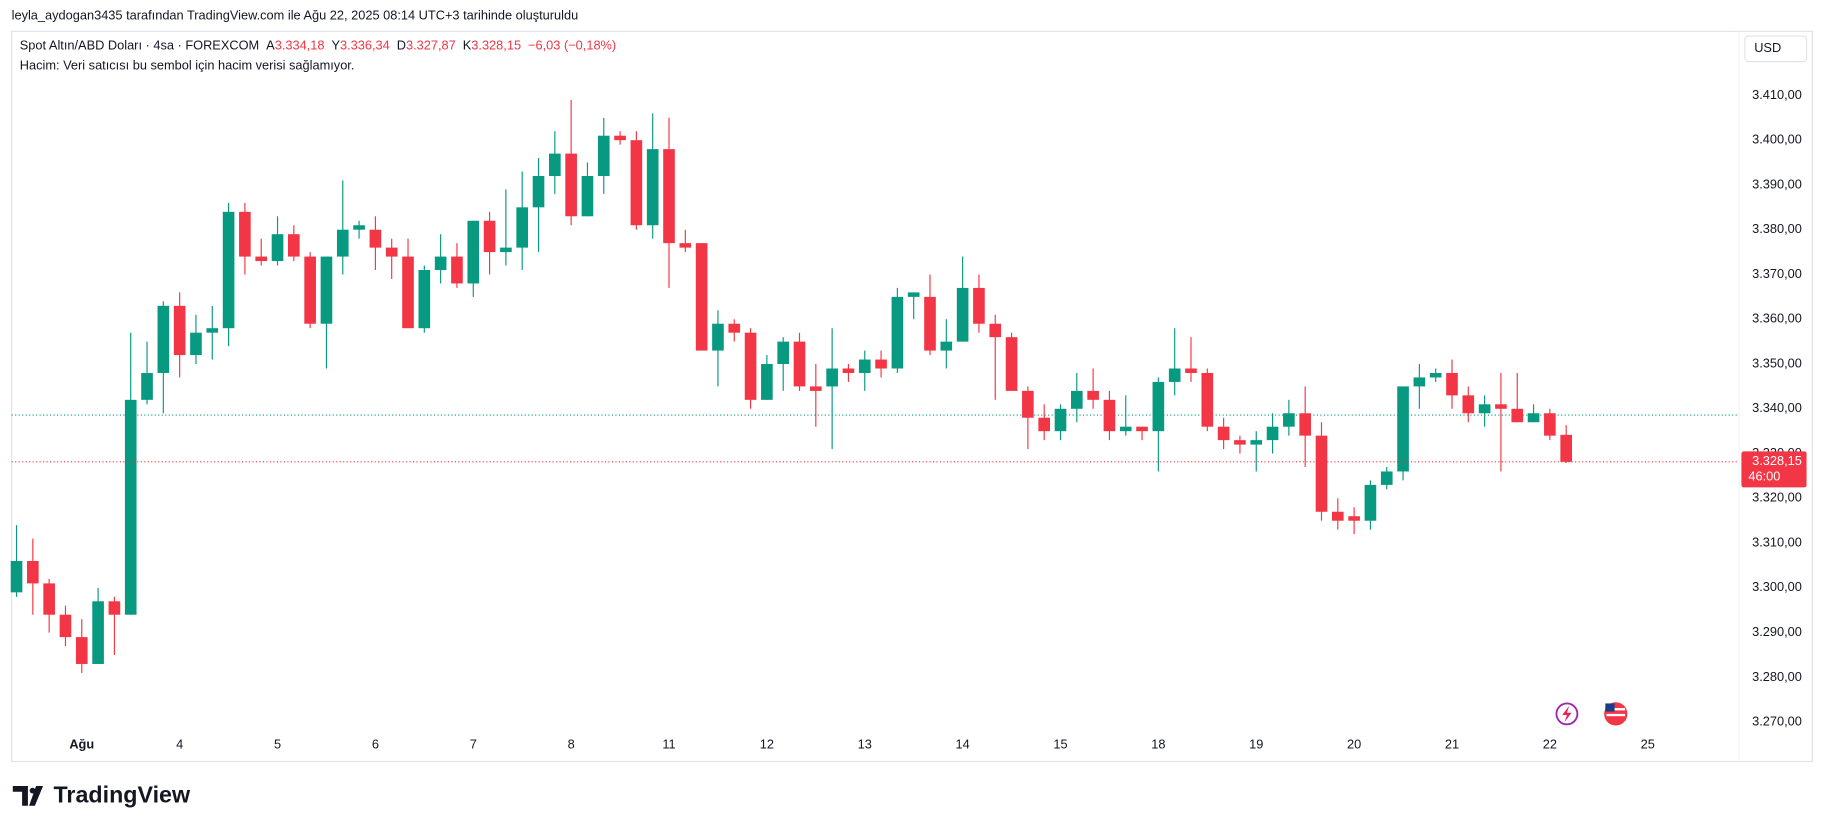  Describe the element at coordinates (1158, 744) in the screenshot. I see `x-tick-label: 18` at that location.